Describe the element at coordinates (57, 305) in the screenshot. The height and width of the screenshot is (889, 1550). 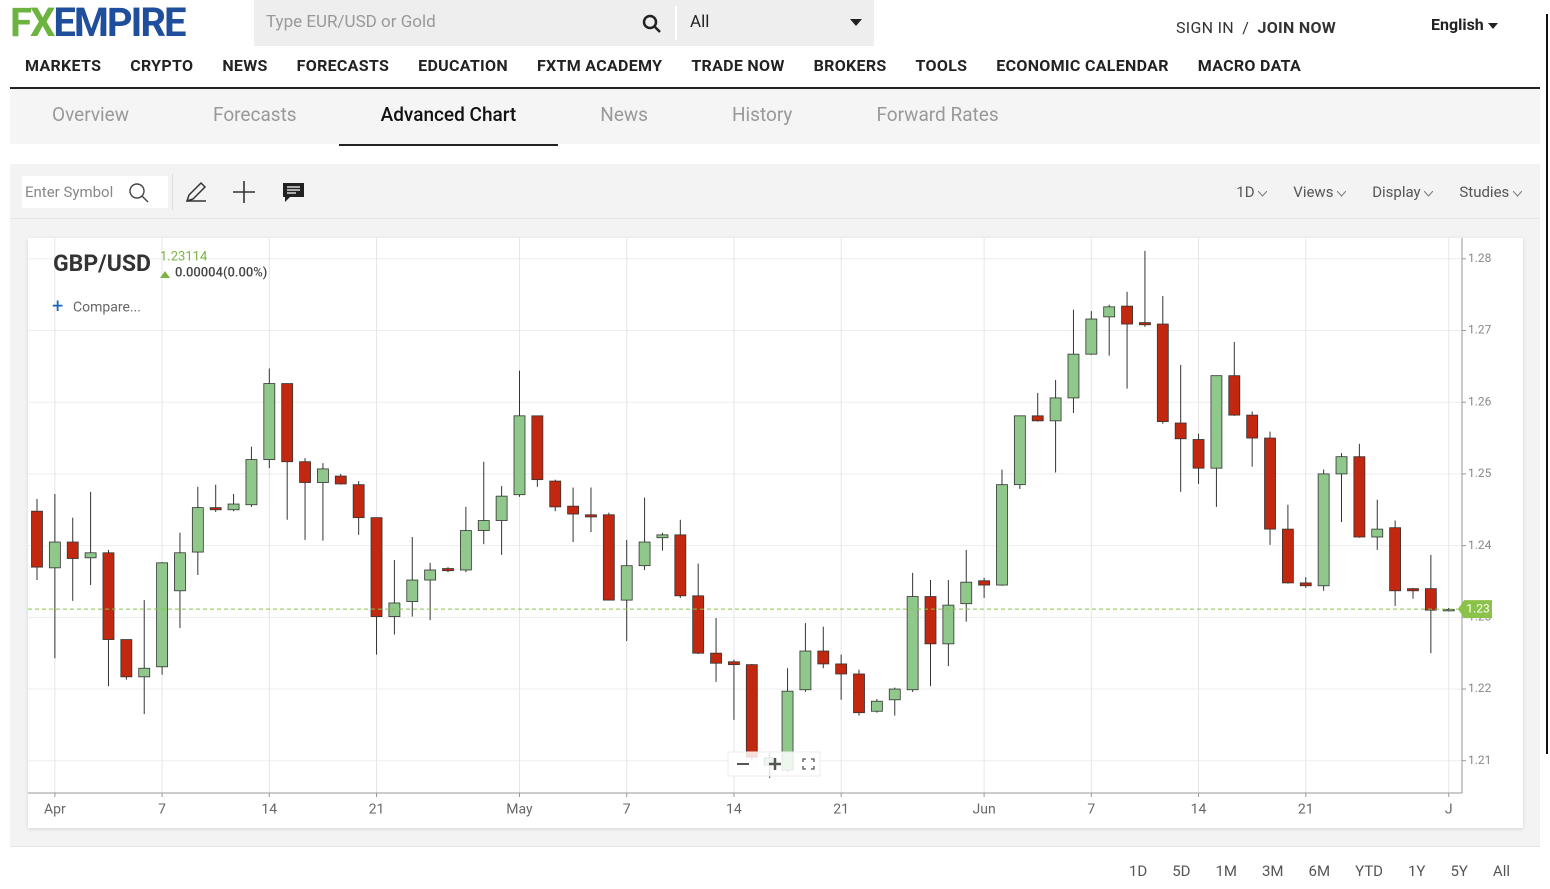
I see `compare-plus: +` at that location.